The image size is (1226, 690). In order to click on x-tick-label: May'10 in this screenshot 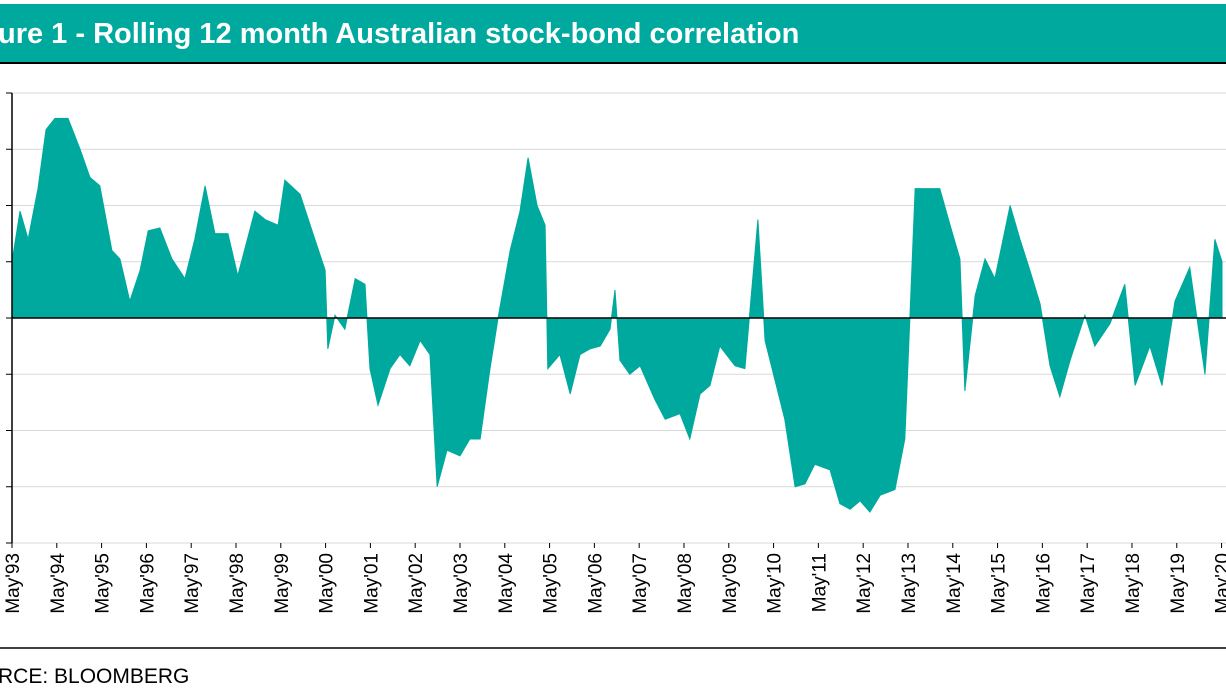, I will do `click(775, 583)`.